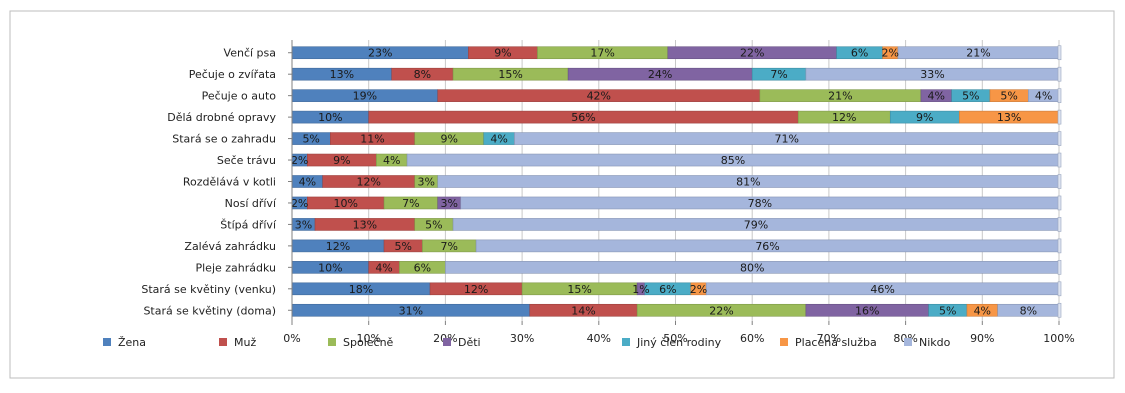  What do you see at coordinates (583, 310) in the screenshot?
I see `data-label: 14%` at bounding box center [583, 310].